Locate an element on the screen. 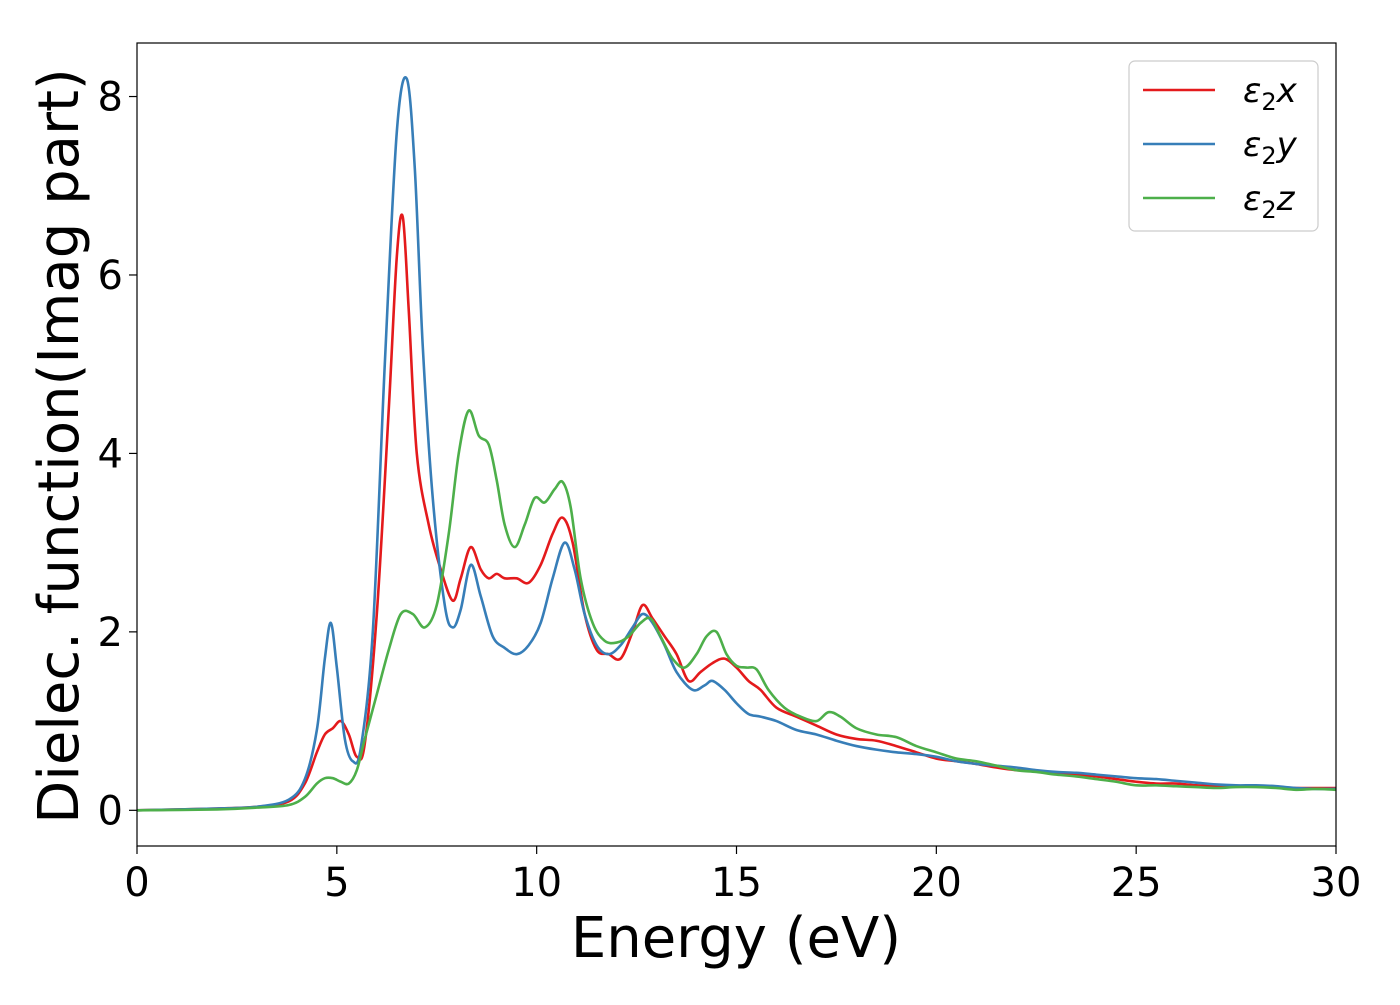  x-tick-label: 5 is located at coordinates (336, 883).